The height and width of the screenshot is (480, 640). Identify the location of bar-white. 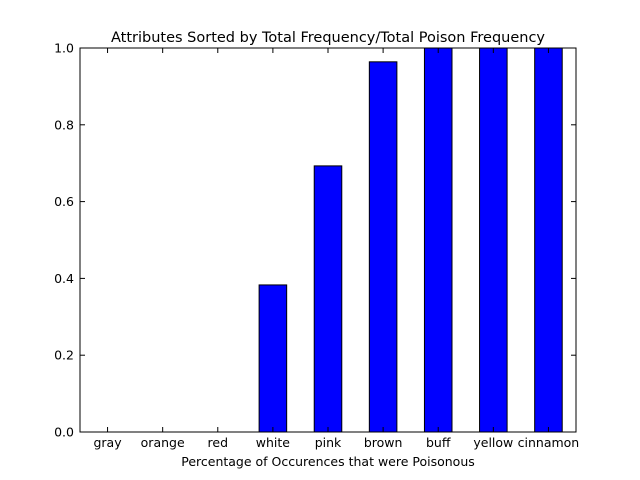
(273, 358).